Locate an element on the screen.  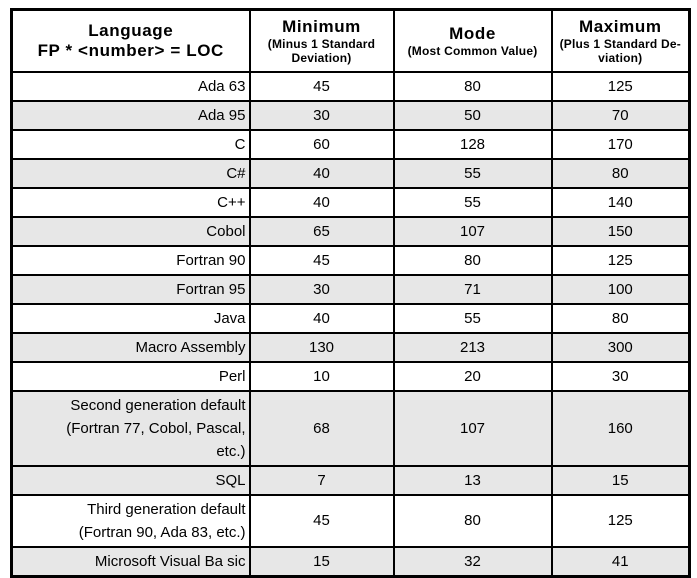
minimum-header-subtitle-line2: Deviation) is located at coordinates (321, 57).